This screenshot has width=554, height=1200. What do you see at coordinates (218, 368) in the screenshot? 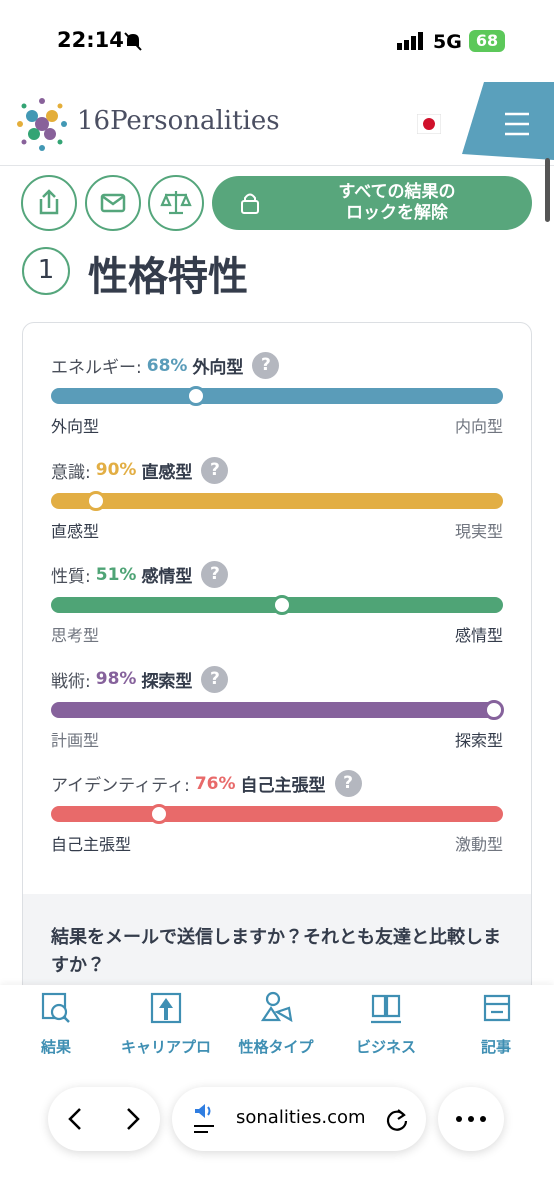
I see `trait-type: 外向型` at bounding box center [218, 368].